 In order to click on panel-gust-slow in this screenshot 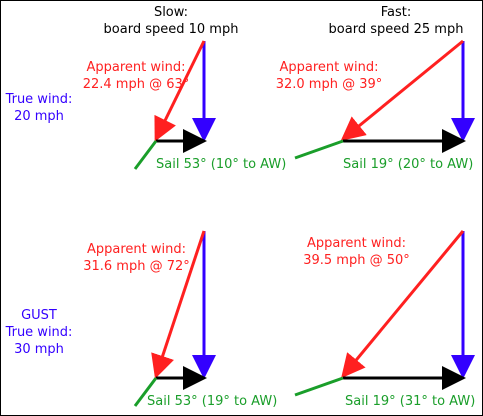, I will do `click(174, 318)`.